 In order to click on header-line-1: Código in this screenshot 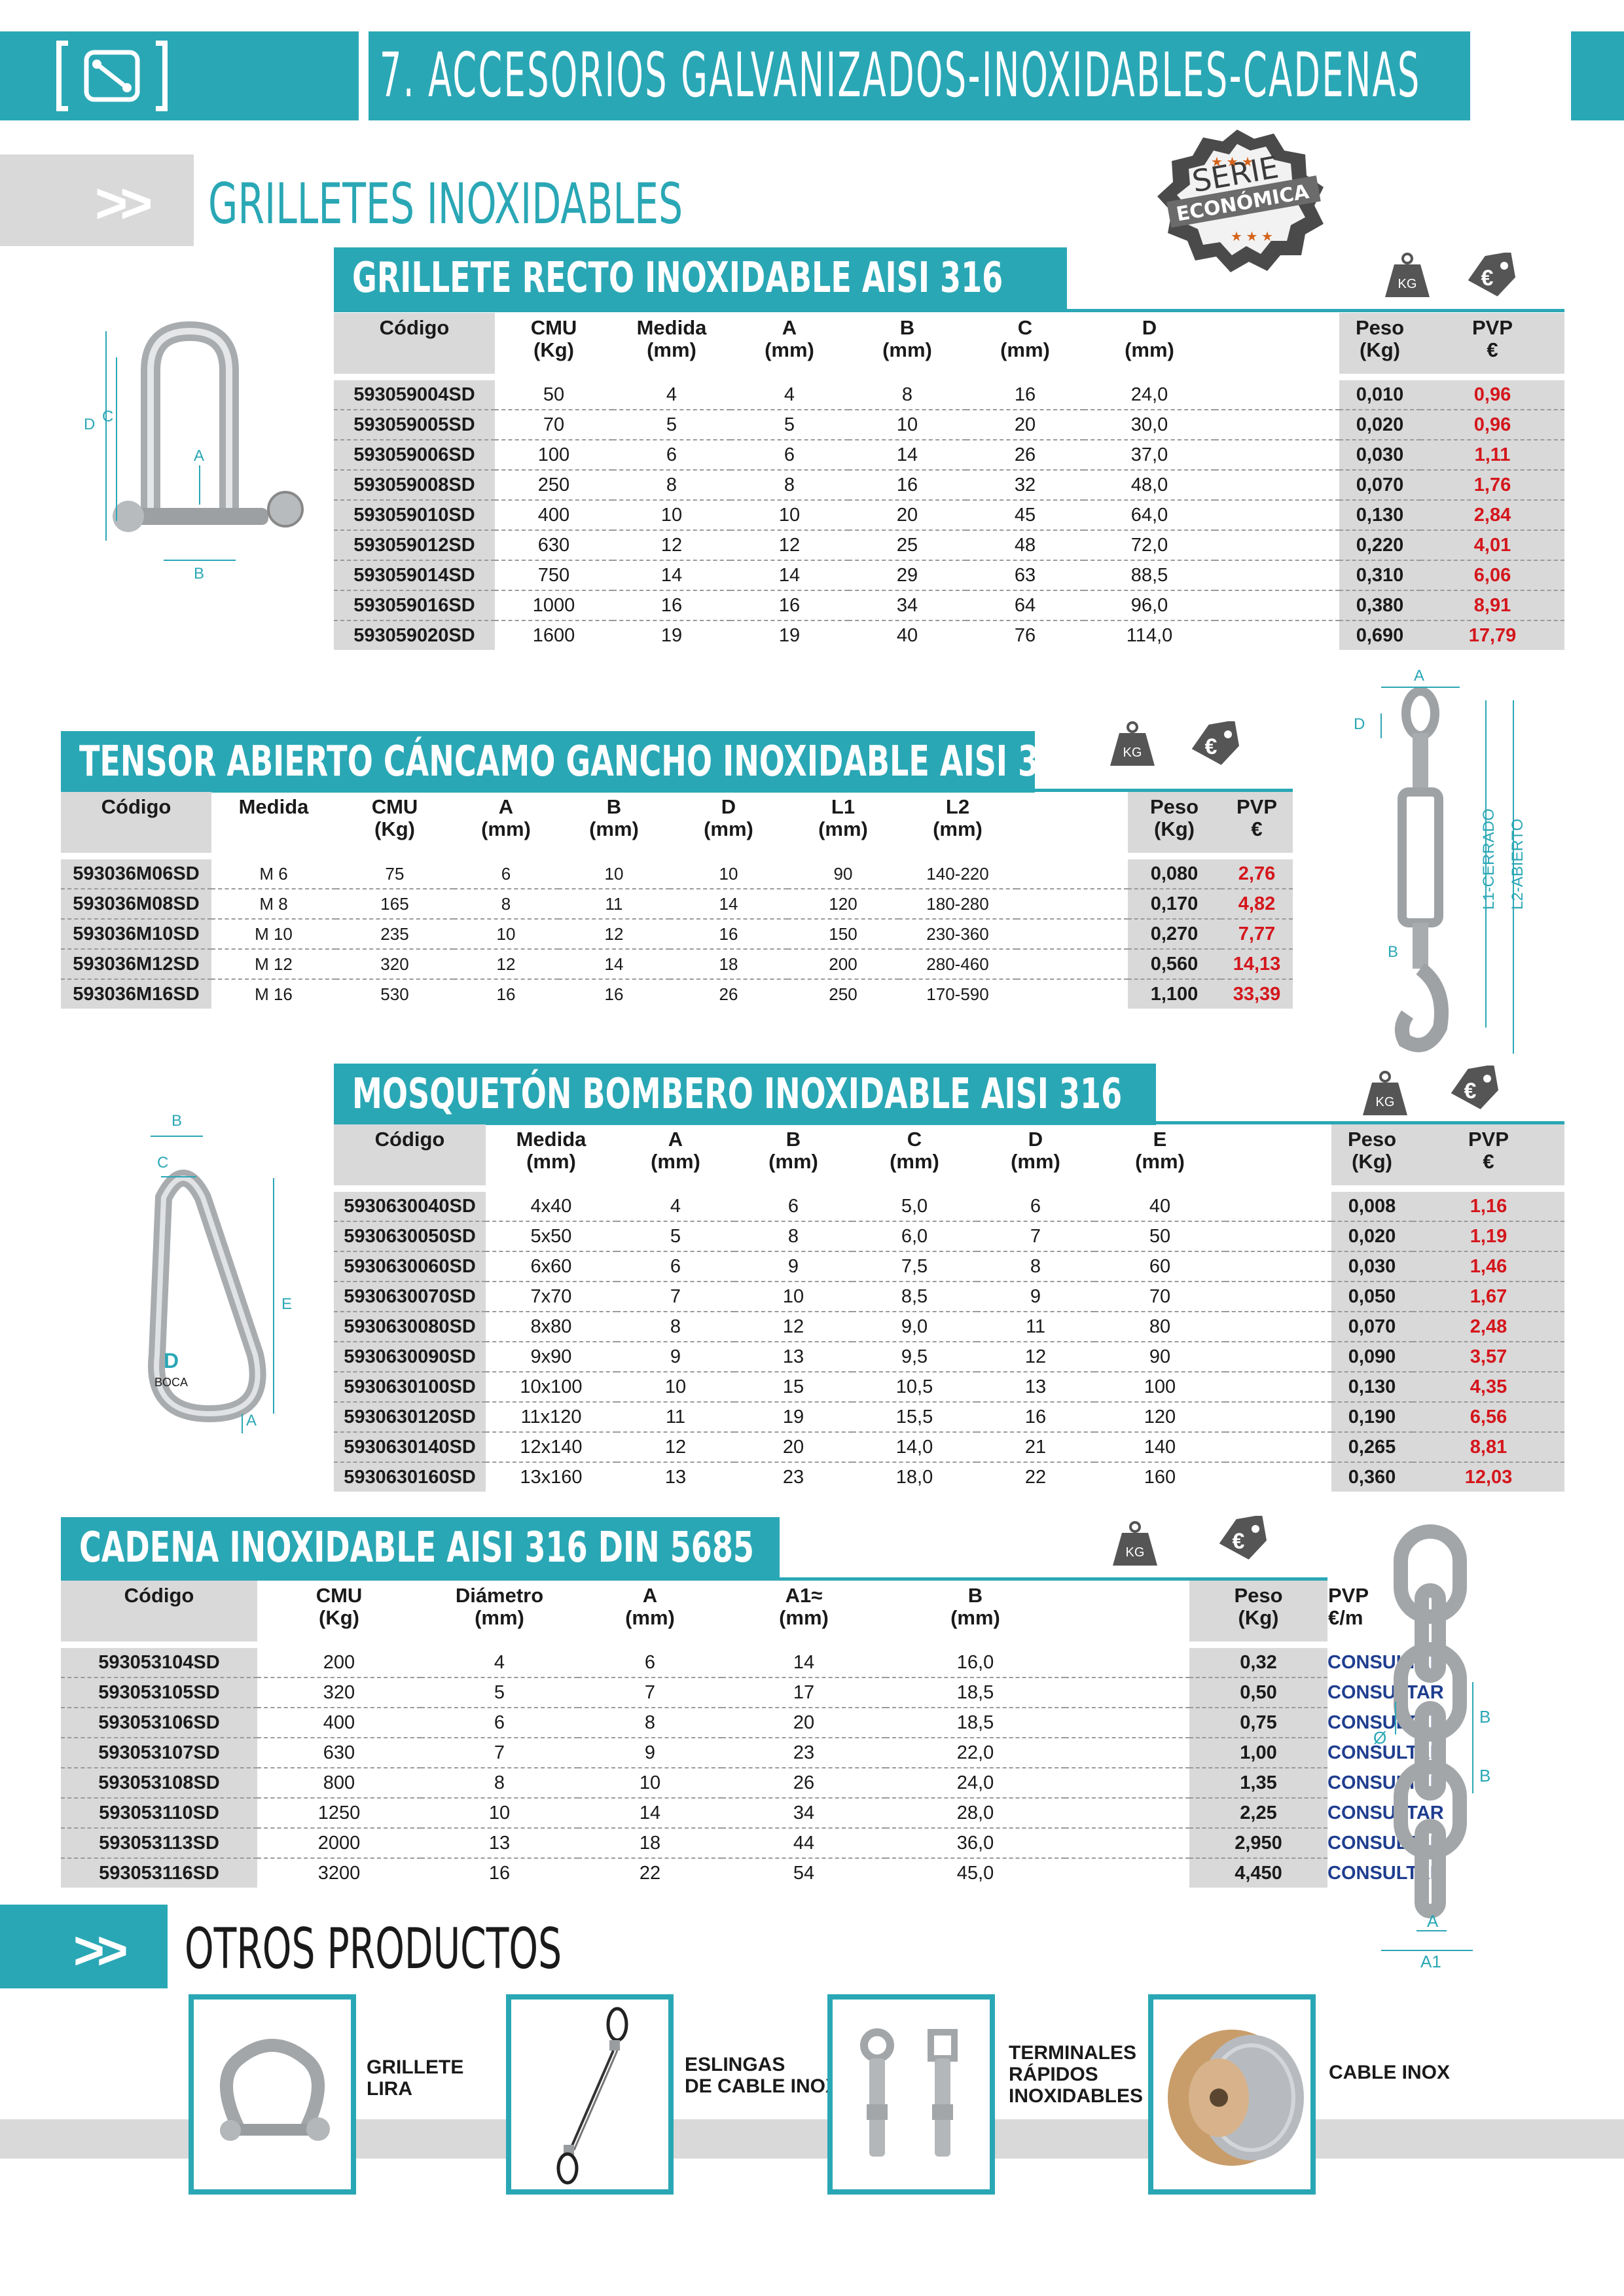, I will do `click(414, 327)`.